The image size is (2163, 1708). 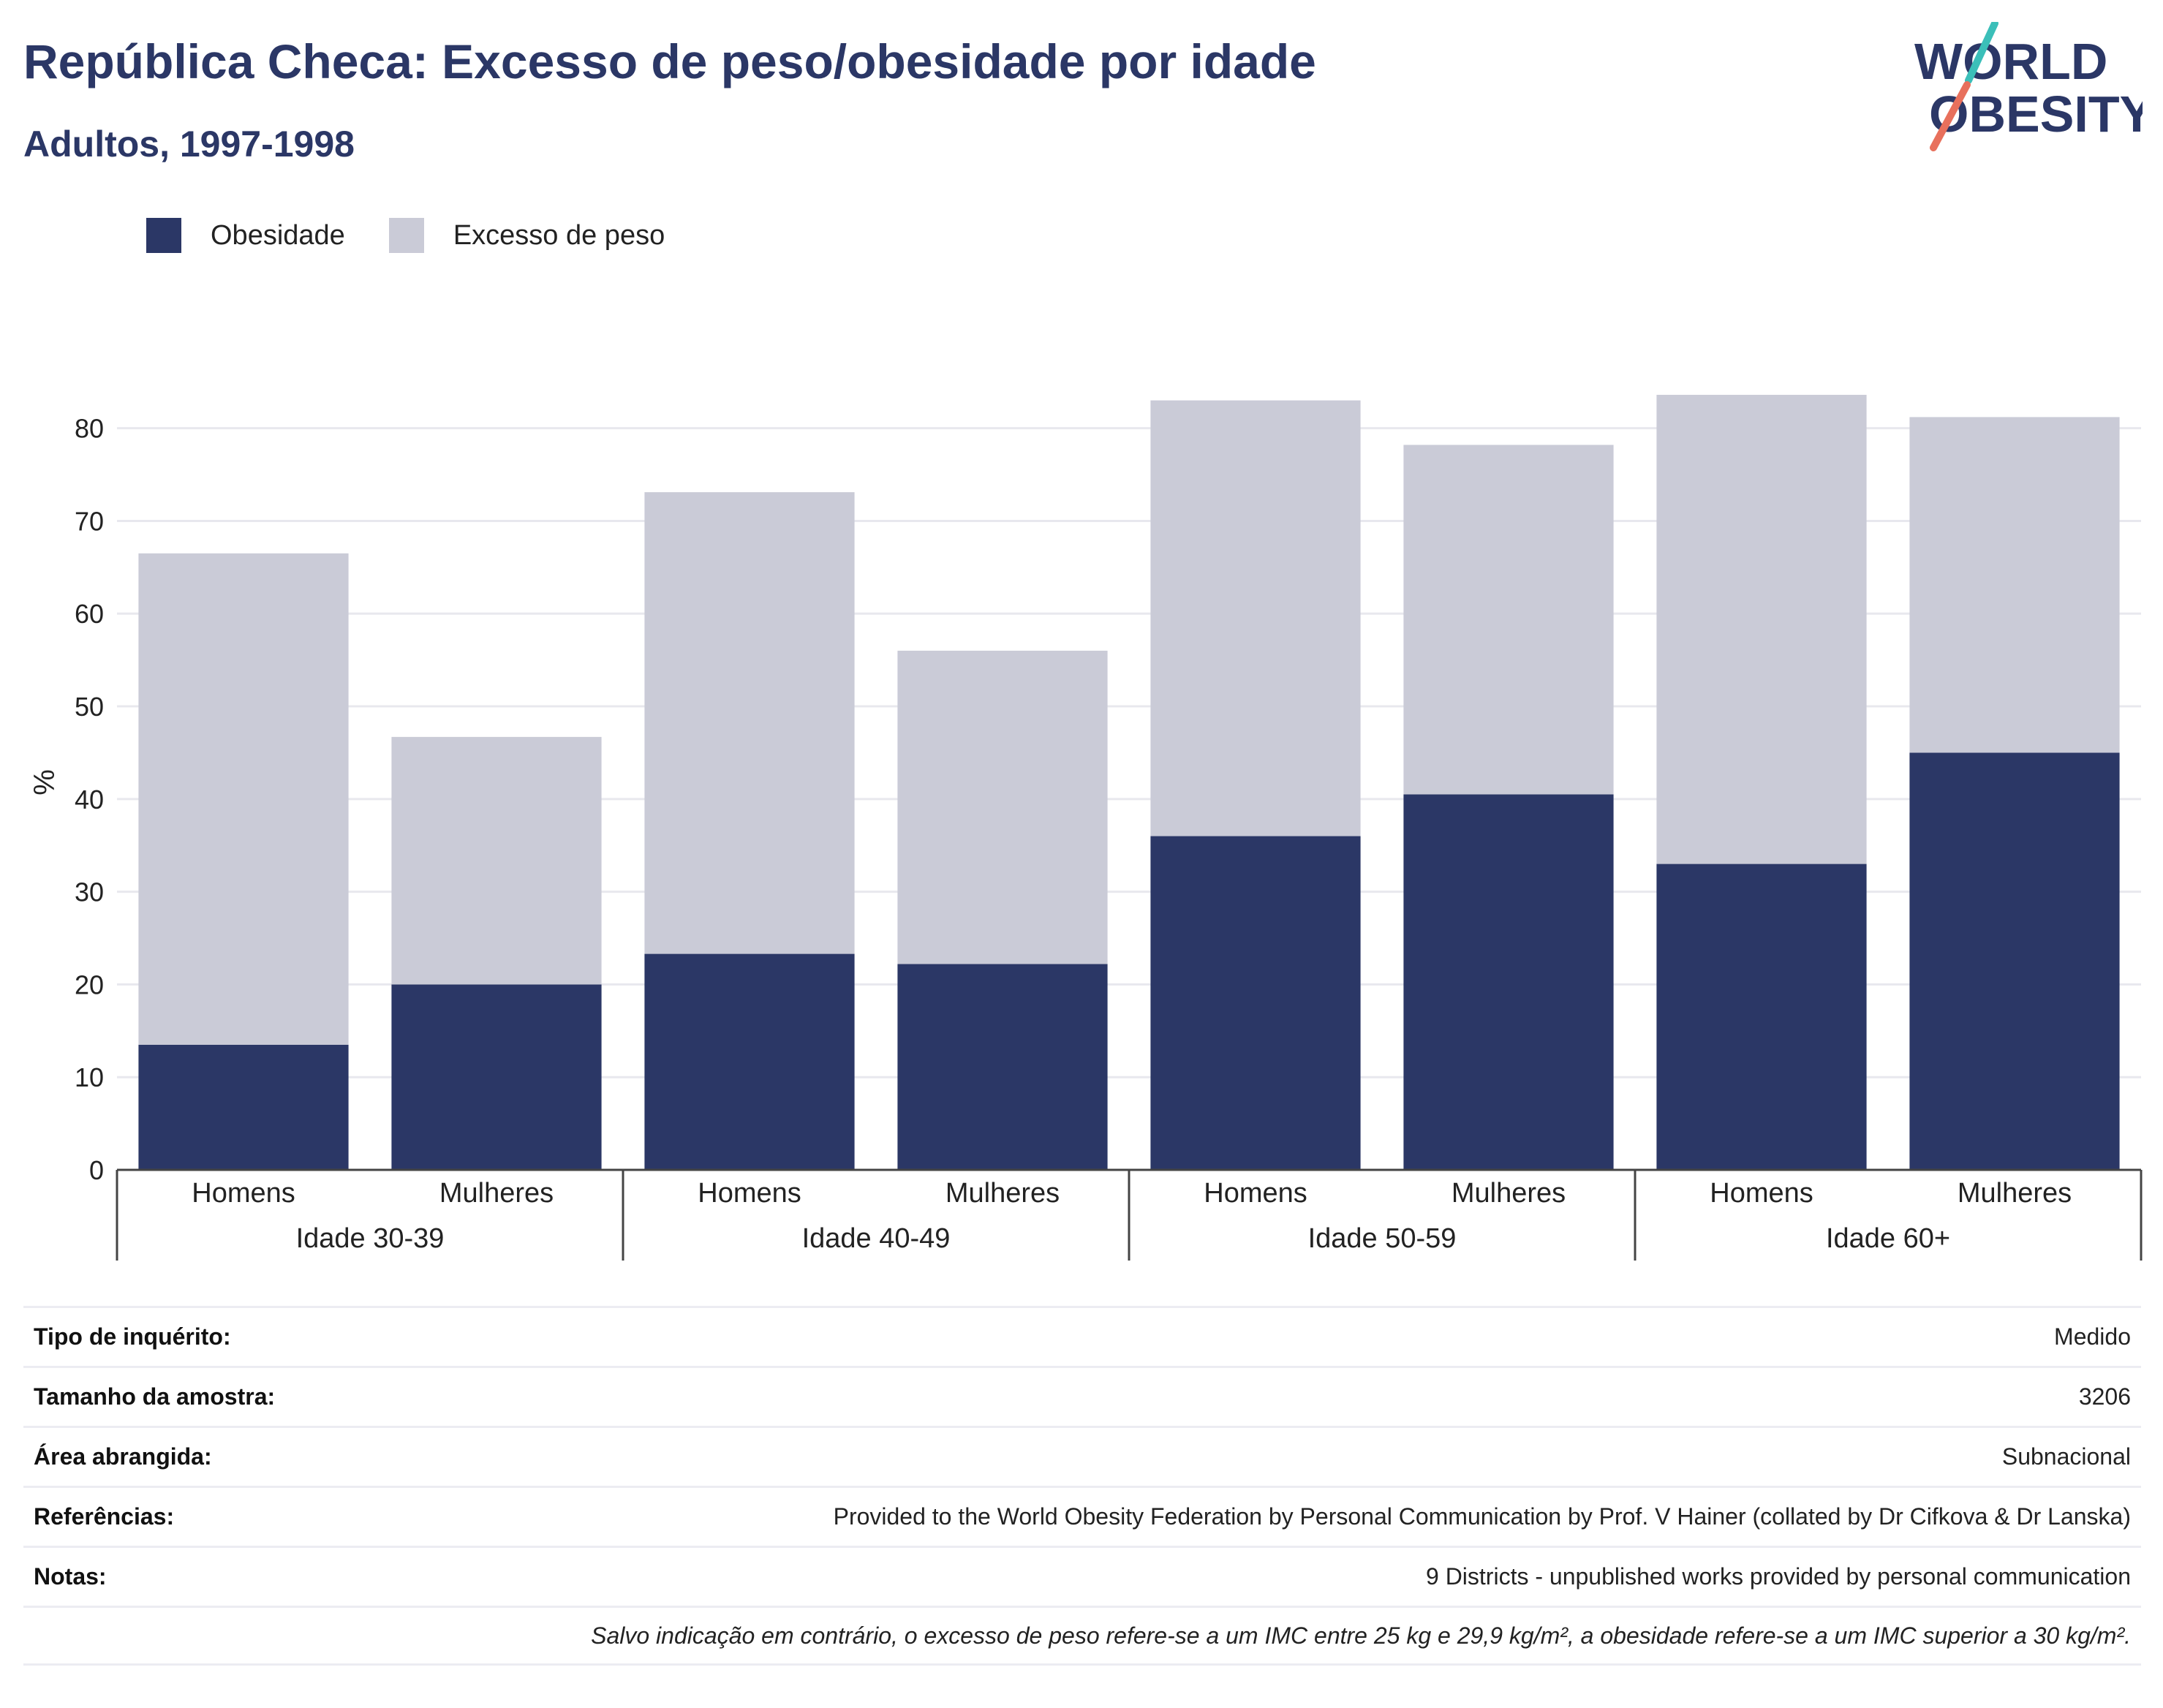 I want to click on legend-label-obesity: Obesidade, so click(x=278, y=235).